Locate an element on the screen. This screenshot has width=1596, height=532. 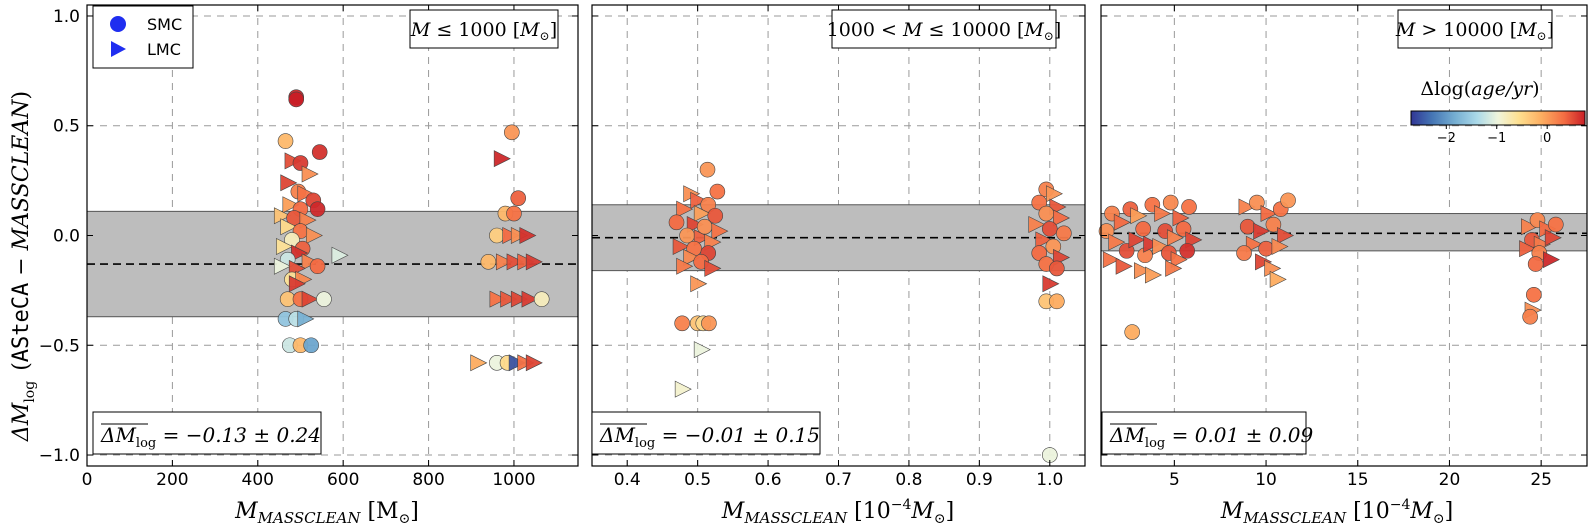
y-tick-label: −1.0 is located at coordinates (59, 456).